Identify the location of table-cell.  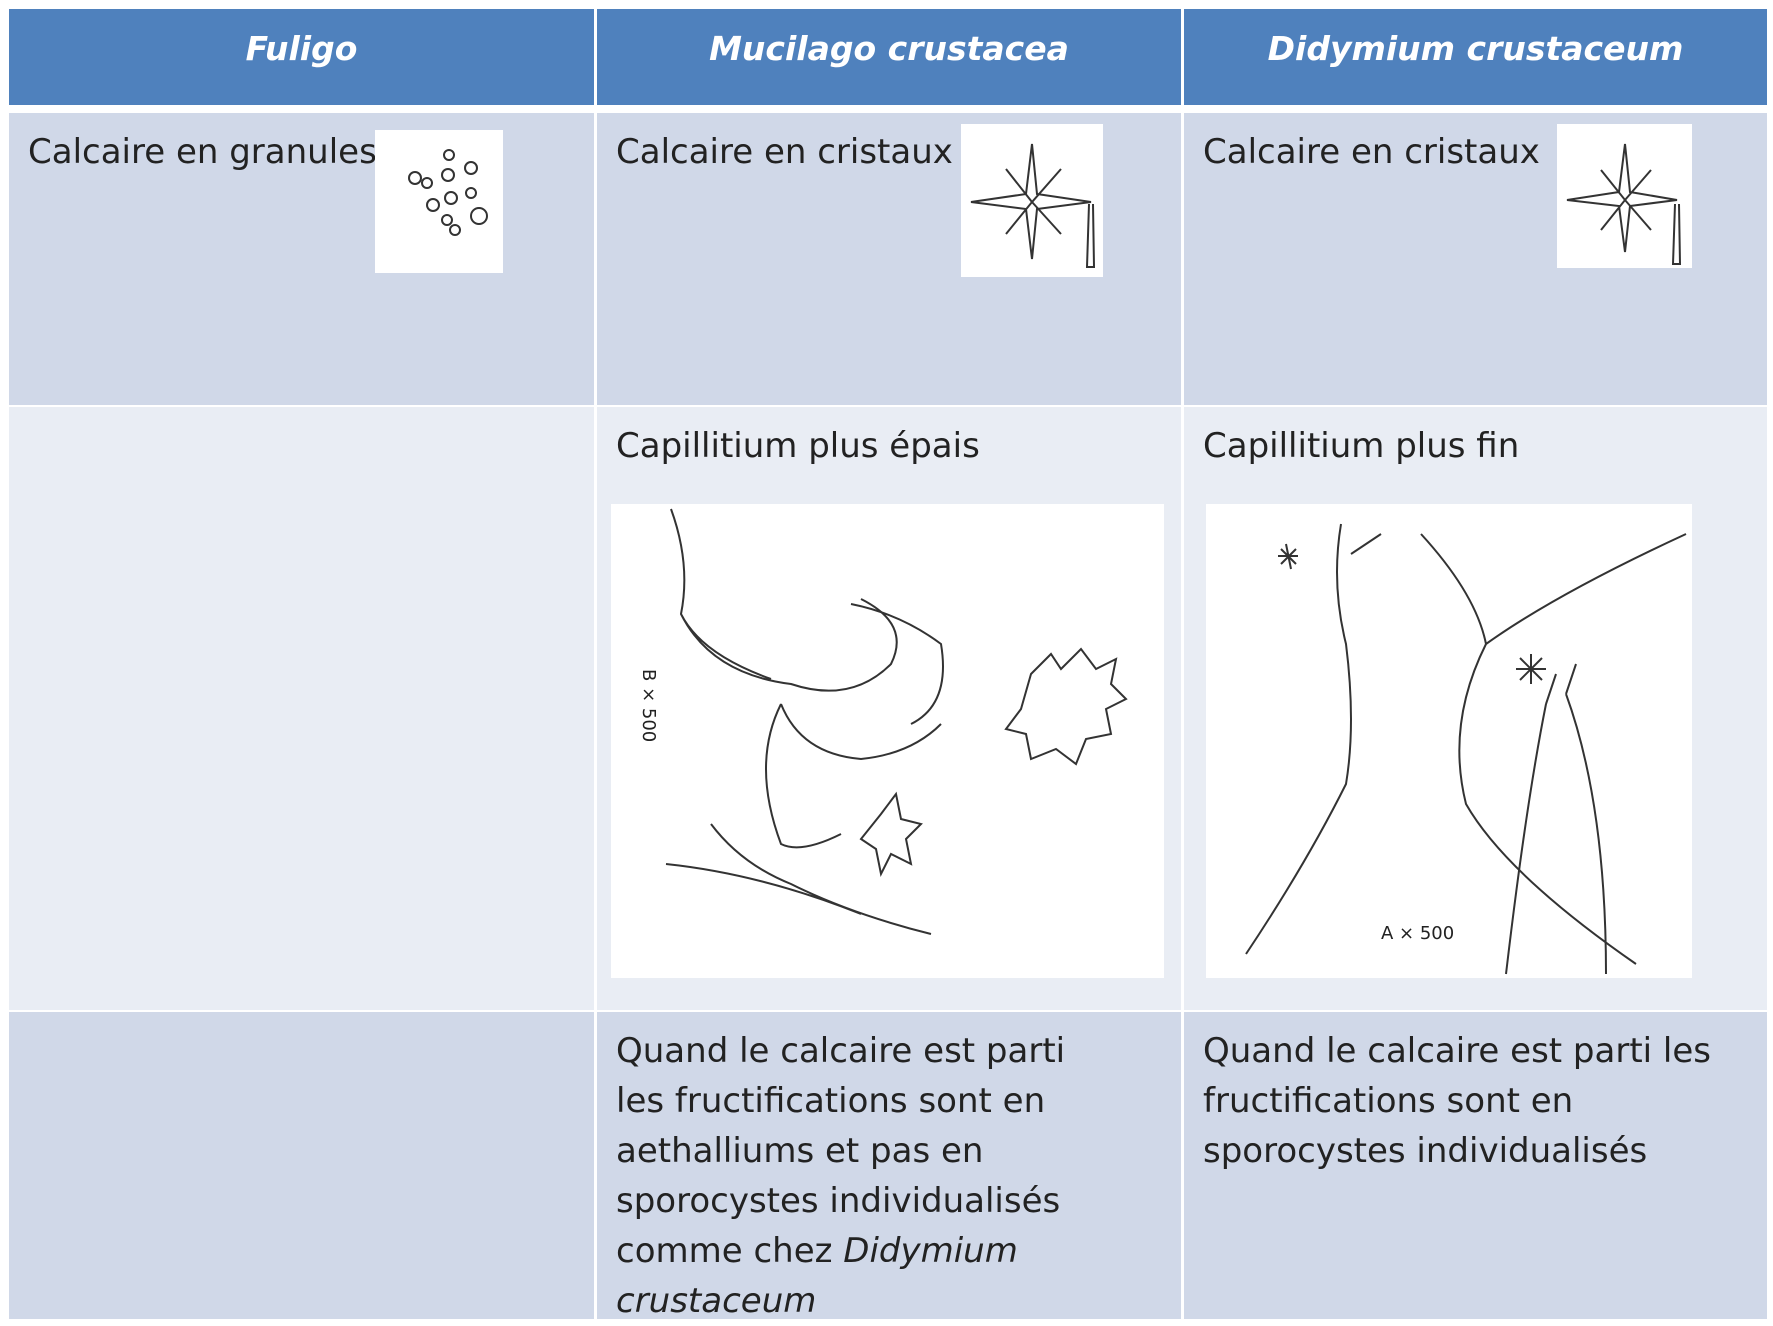
(301, 1165).